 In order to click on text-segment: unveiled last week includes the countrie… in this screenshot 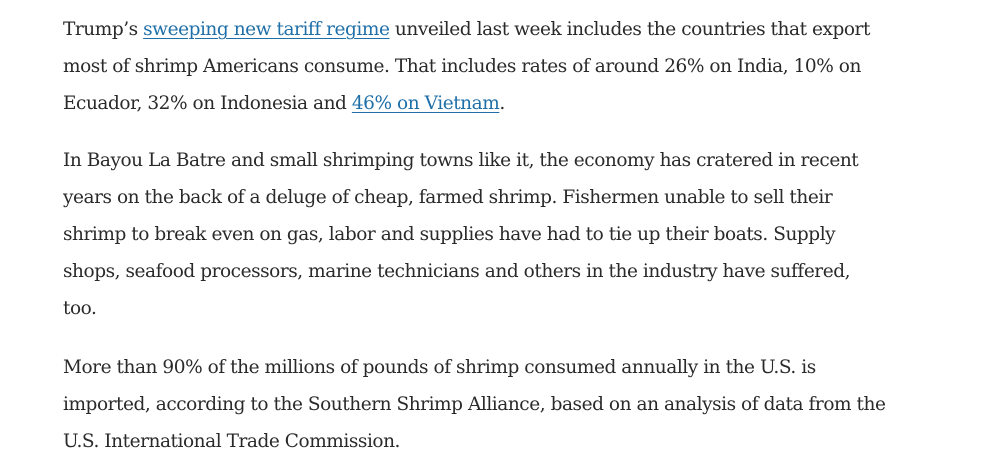, I will do `click(629, 29)`.